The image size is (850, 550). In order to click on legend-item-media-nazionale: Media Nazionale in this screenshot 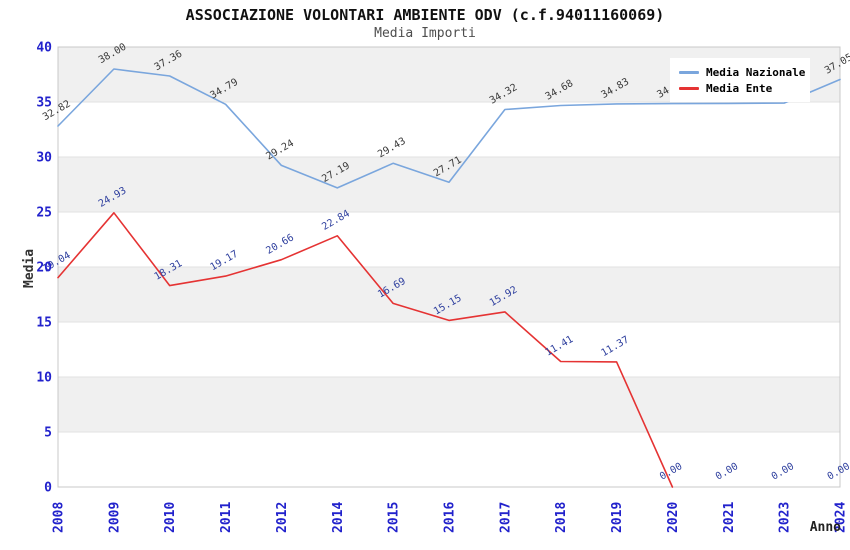, I will do `click(744, 72)`.